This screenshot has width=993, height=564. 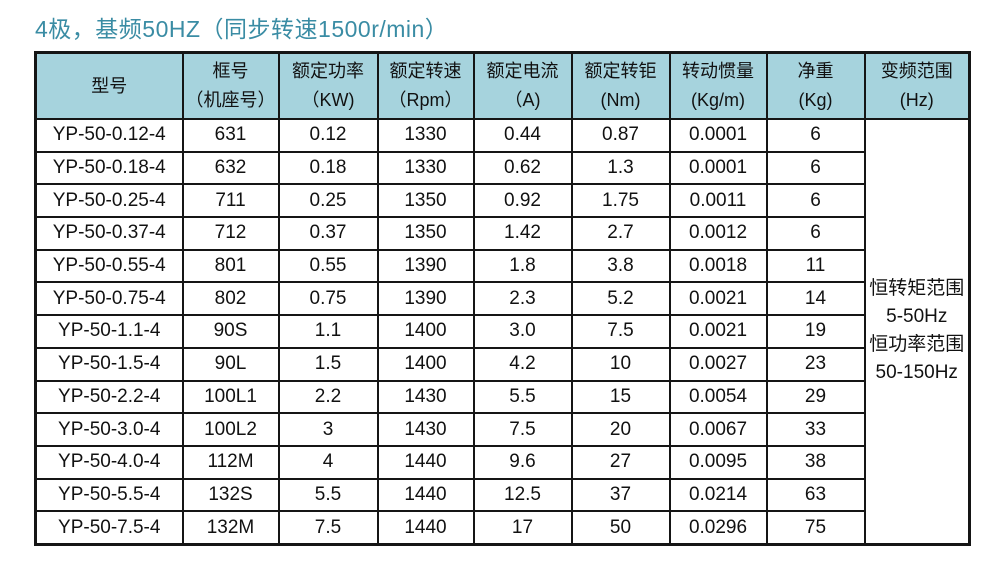 I want to click on cell-power: 1.1, so click(x=328, y=331).